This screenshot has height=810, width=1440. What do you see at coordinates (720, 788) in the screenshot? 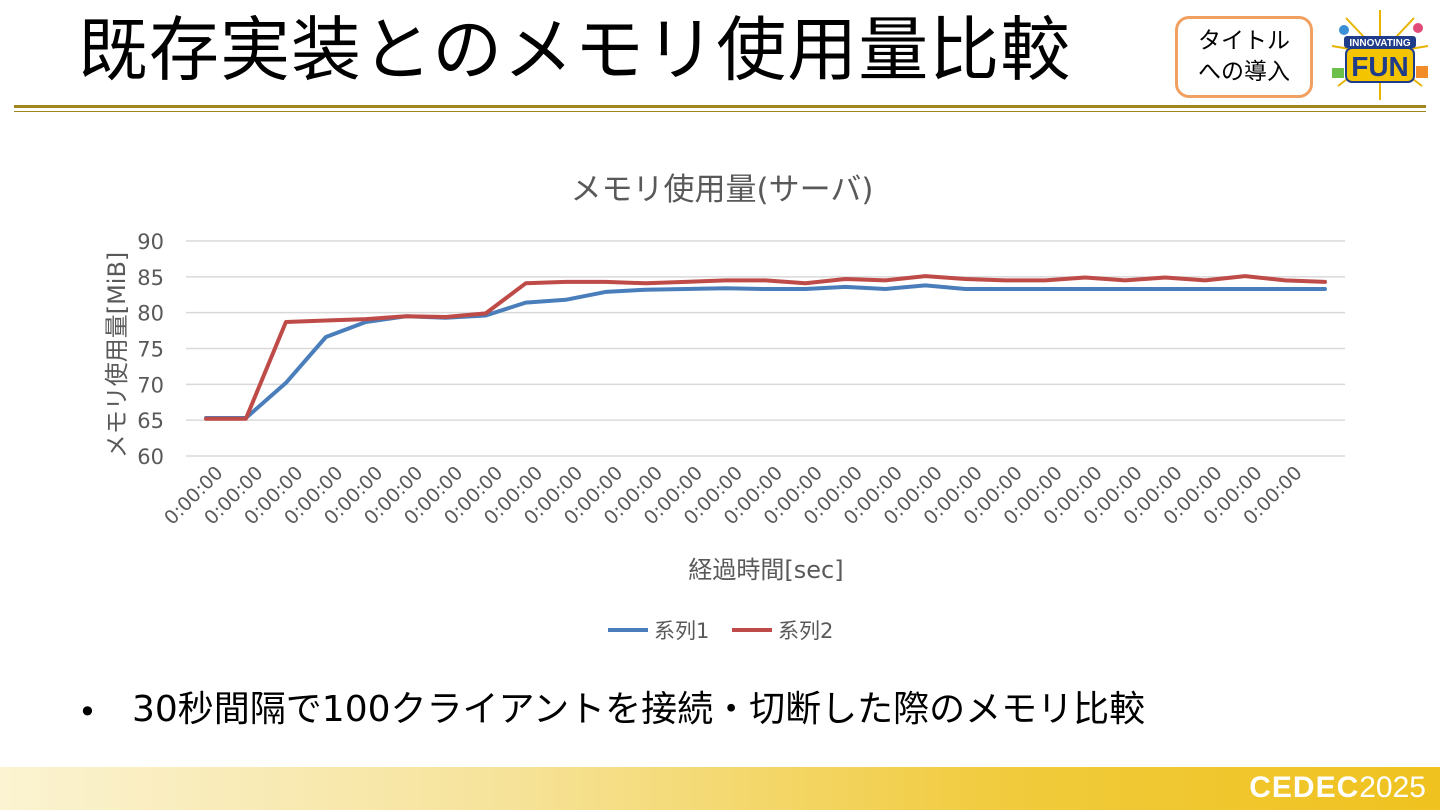
I see `footer-band` at bounding box center [720, 788].